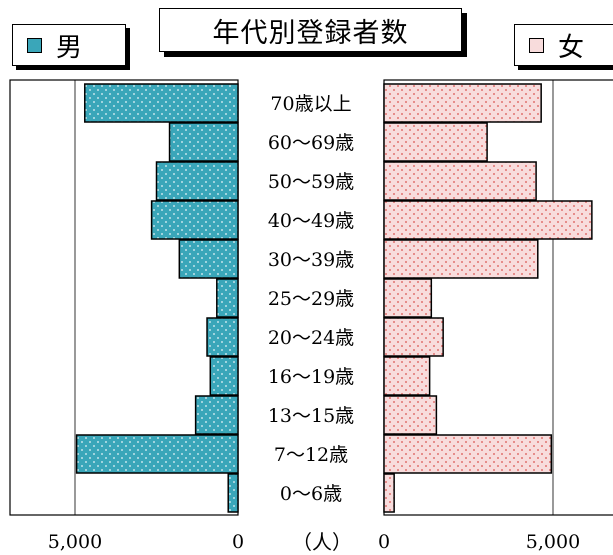 The height and width of the screenshot is (555, 613). Describe the element at coordinates (384, 541) in the screenshot. I see `female-tick-label-0: 0` at that location.